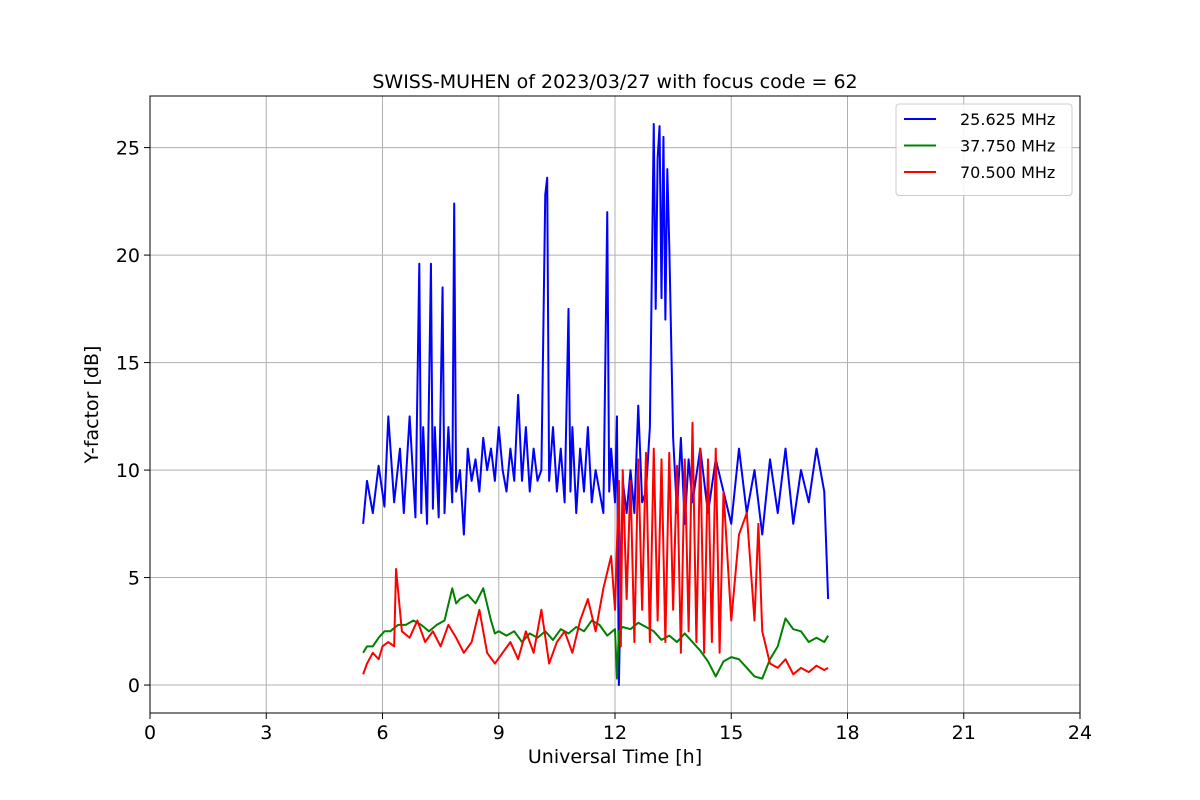 The width and height of the screenshot is (1200, 800). Describe the element at coordinates (92, 405) in the screenshot. I see `y-axis-label: Y-factor [dB]` at that location.